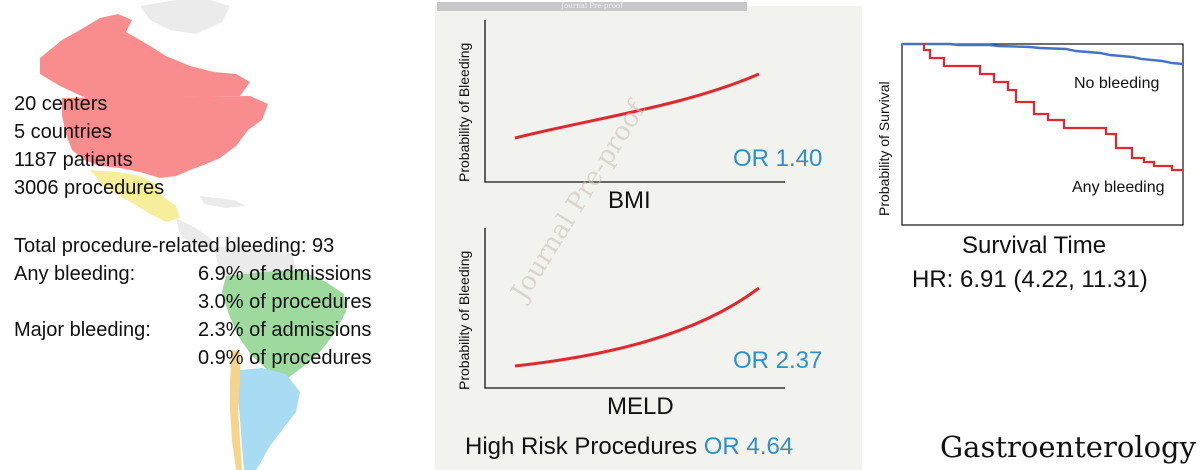 The image size is (1200, 470). What do you see at coordinates (777, 158) in the screenshot?
I see `bmi-or-label: OR 1.40` at bounding box center [777, 158].